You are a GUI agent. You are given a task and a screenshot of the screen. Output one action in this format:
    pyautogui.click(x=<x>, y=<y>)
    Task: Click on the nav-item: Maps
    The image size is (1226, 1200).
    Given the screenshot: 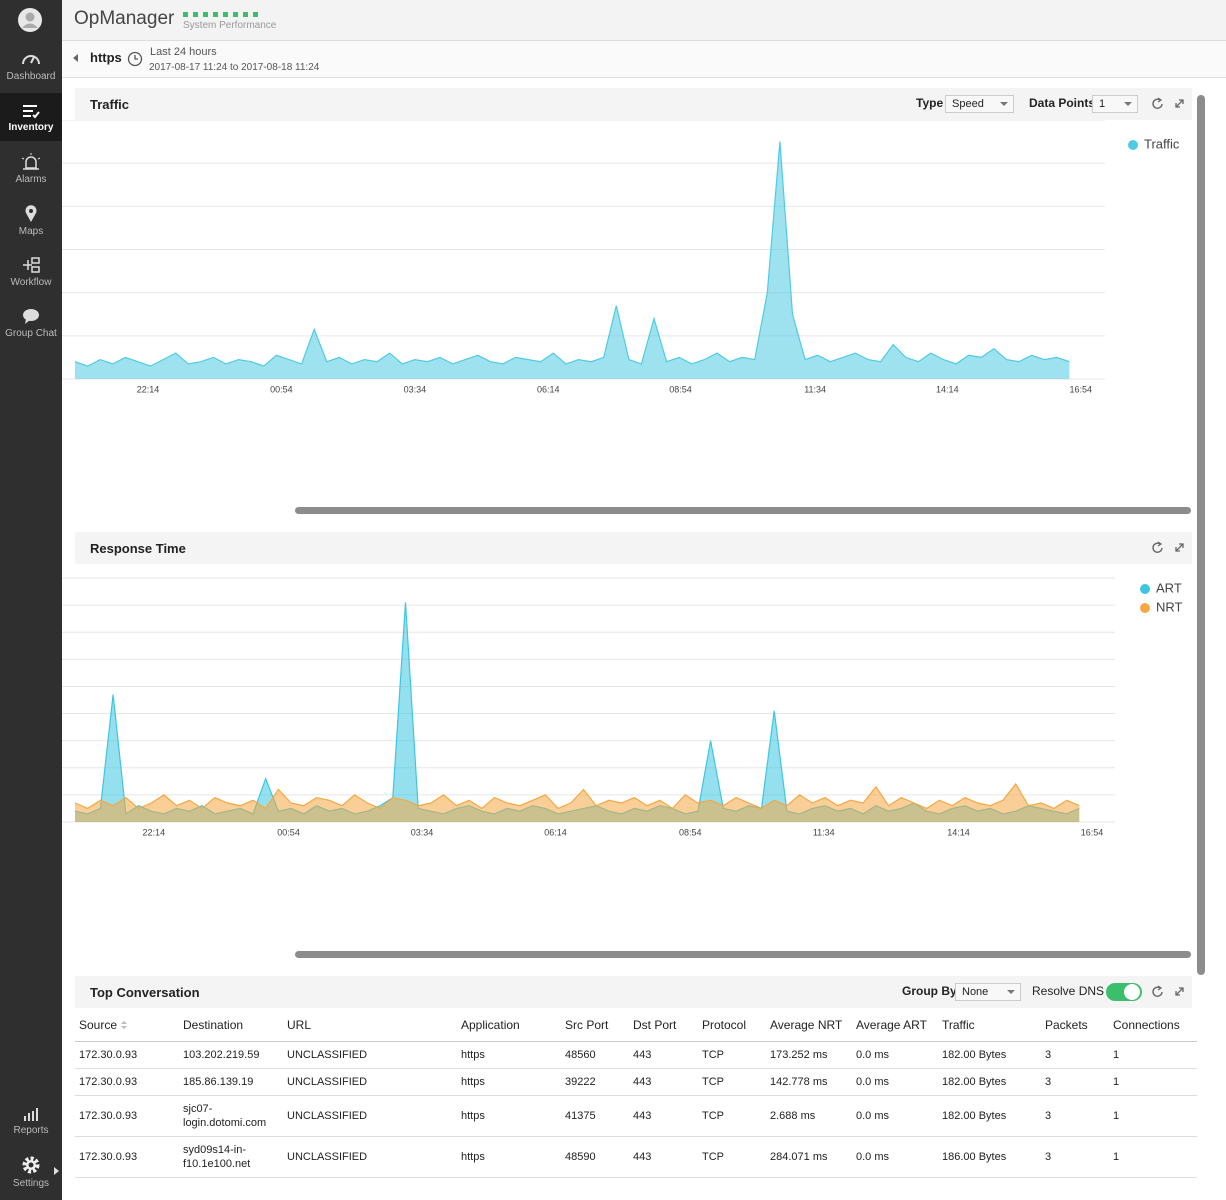 What is the action you would take?
    pyautogui.click(x=31, y=226)
    